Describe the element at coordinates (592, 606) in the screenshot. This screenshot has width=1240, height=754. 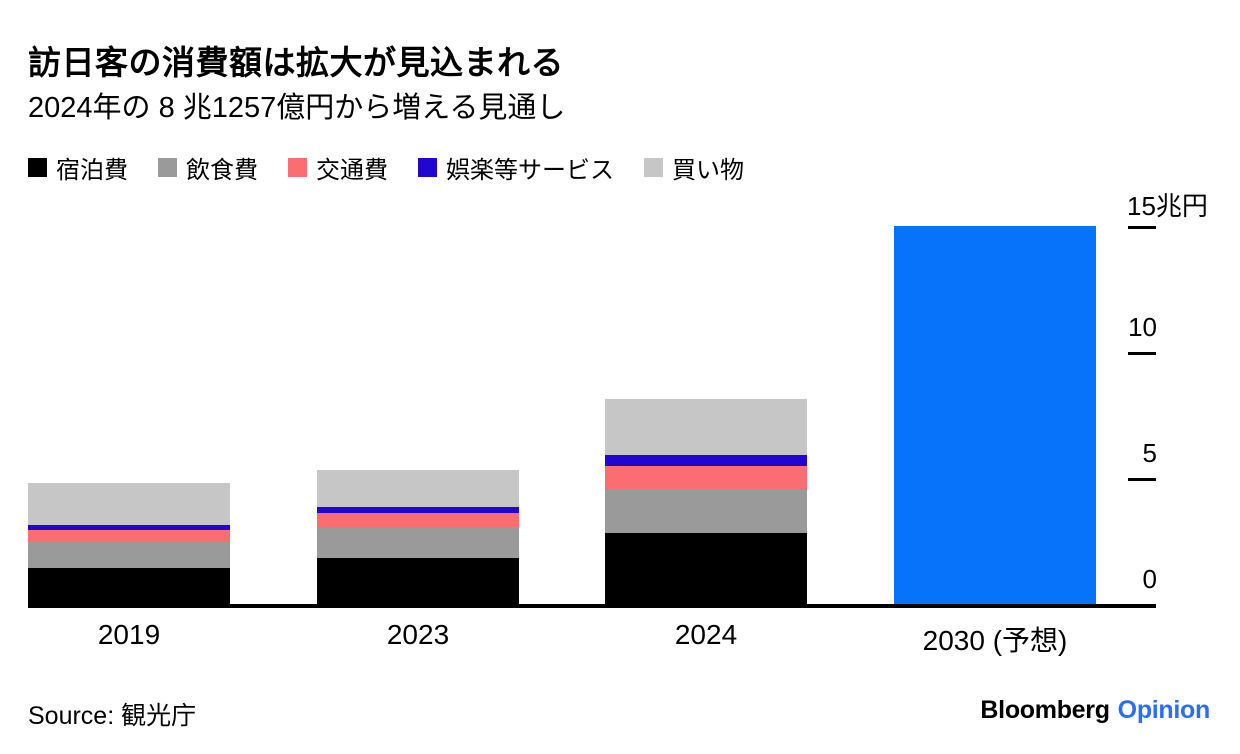
I see `x-axis-line` at that location.